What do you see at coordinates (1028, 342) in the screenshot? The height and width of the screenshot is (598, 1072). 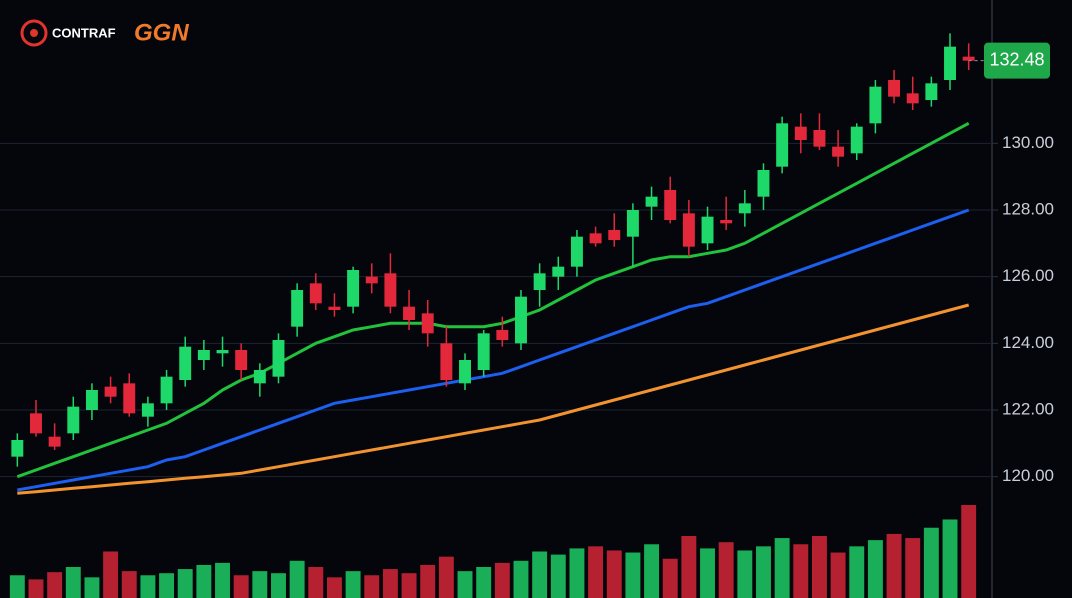 I see `y-tick-label: 124.00` at bounding box center [1028, 342].